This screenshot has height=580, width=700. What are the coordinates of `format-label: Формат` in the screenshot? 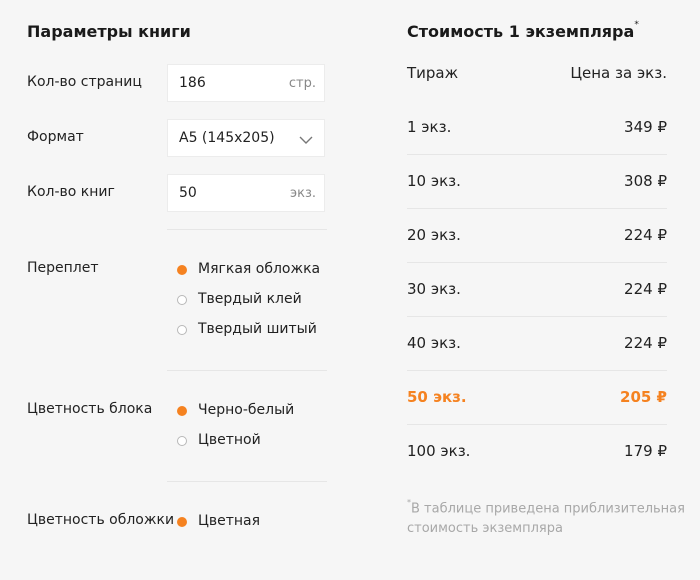 It's located at (55, 137).